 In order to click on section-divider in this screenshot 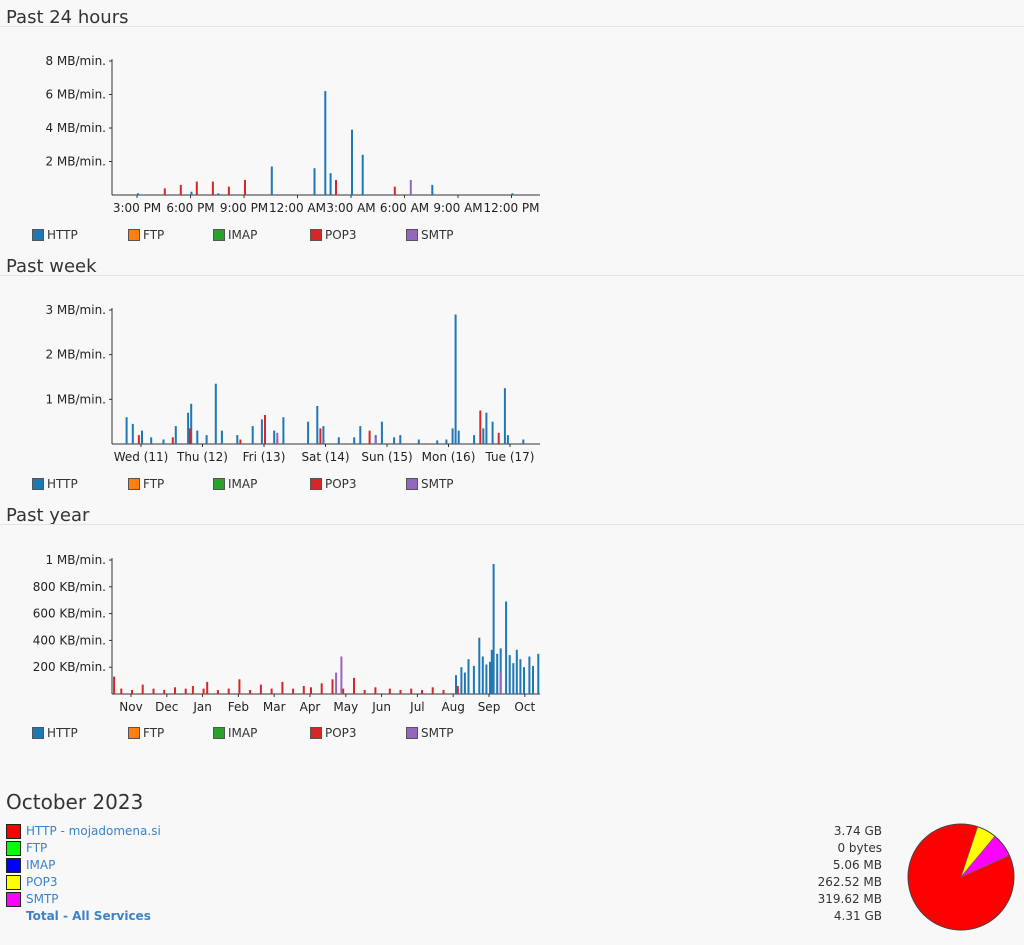, I will do `click(512, 26)`.